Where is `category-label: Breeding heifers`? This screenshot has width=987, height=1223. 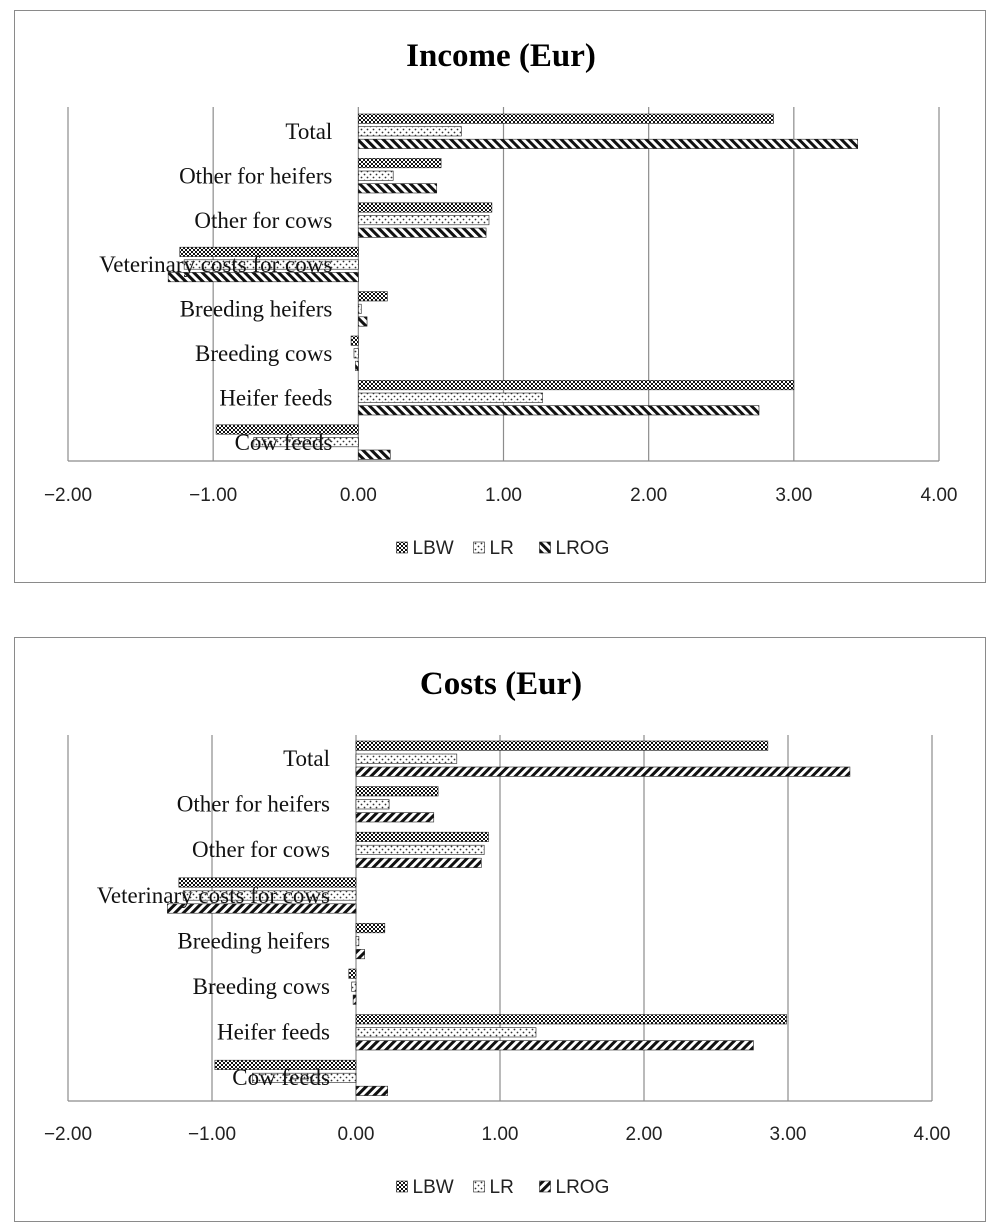
category-label: Breeding heifers is located at coordinates (256, 309).